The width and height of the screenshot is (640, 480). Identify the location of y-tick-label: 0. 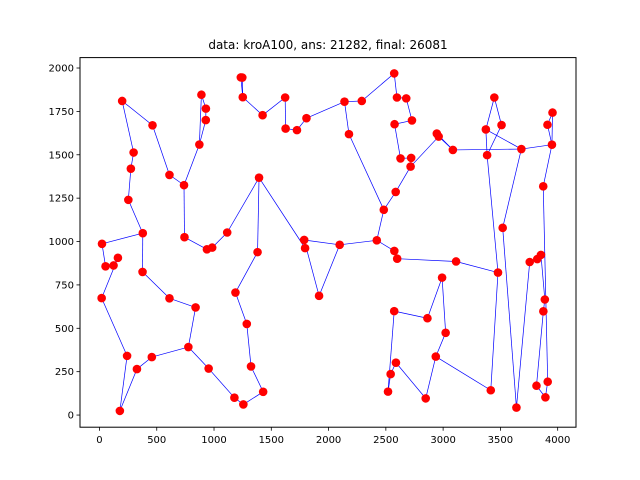
(71, 416).